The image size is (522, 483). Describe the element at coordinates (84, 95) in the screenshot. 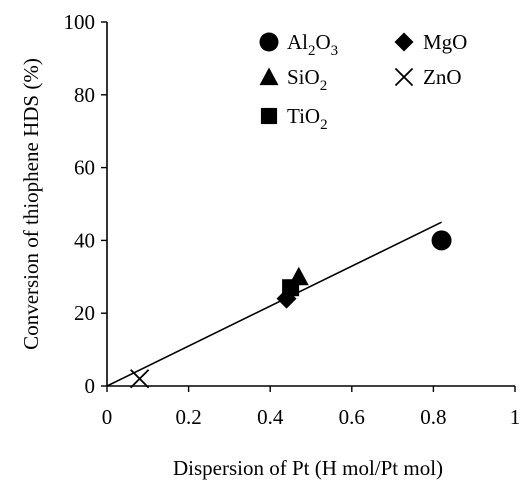

I see `y-tick-label: 80` at that location.